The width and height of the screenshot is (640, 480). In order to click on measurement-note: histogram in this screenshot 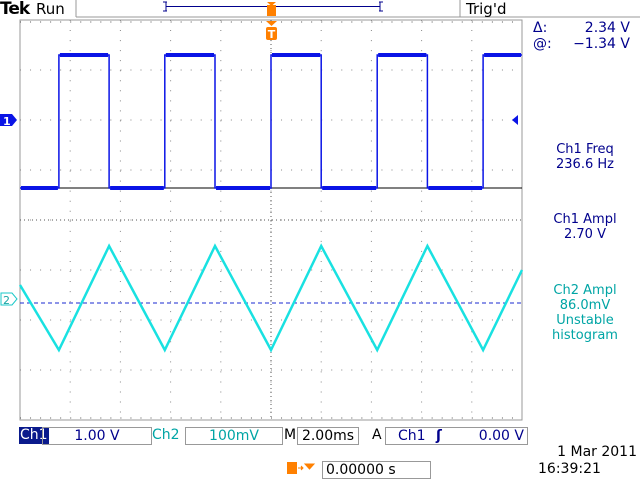, I will do `click(585, 335)`.